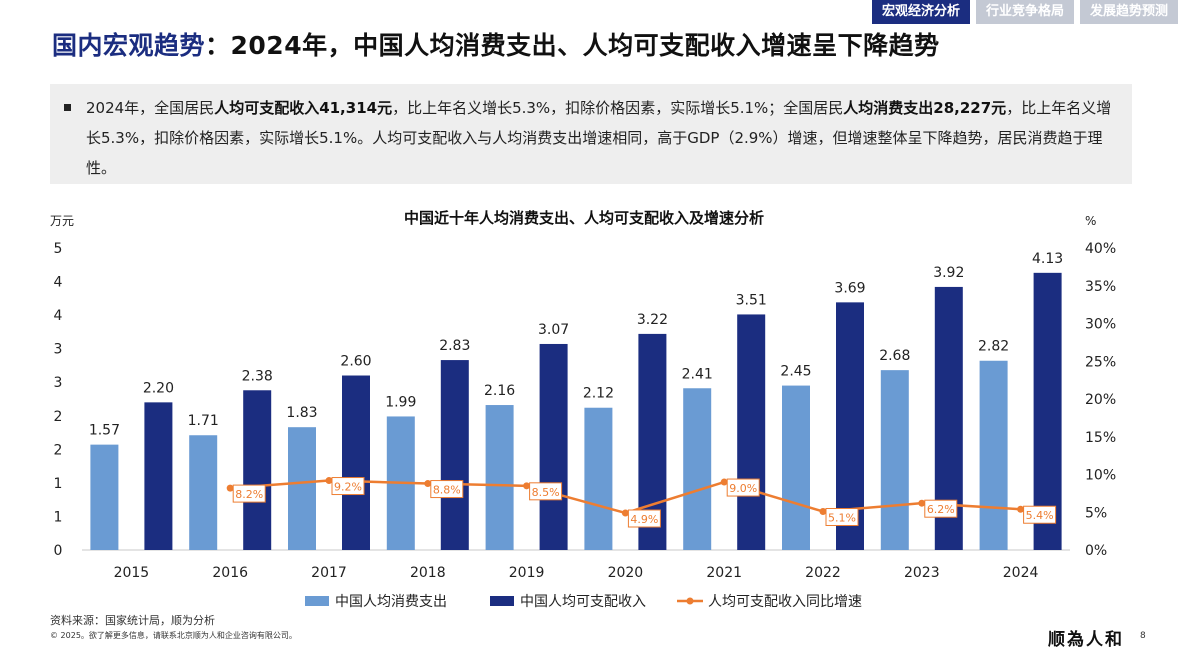 This screenshot has width=1190, height=669. What do you see at coordinates (129, 45) in the screenshot?
I see `page-title-accent: 国内宏观趋势` at bounding box center [129, 45].